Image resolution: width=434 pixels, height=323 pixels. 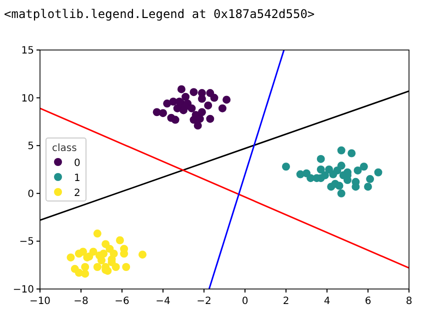 What do you see at coordinates (31, 146) in the screenshot?
I see `y-tick-label: 5` at bounding box center [31, 146].